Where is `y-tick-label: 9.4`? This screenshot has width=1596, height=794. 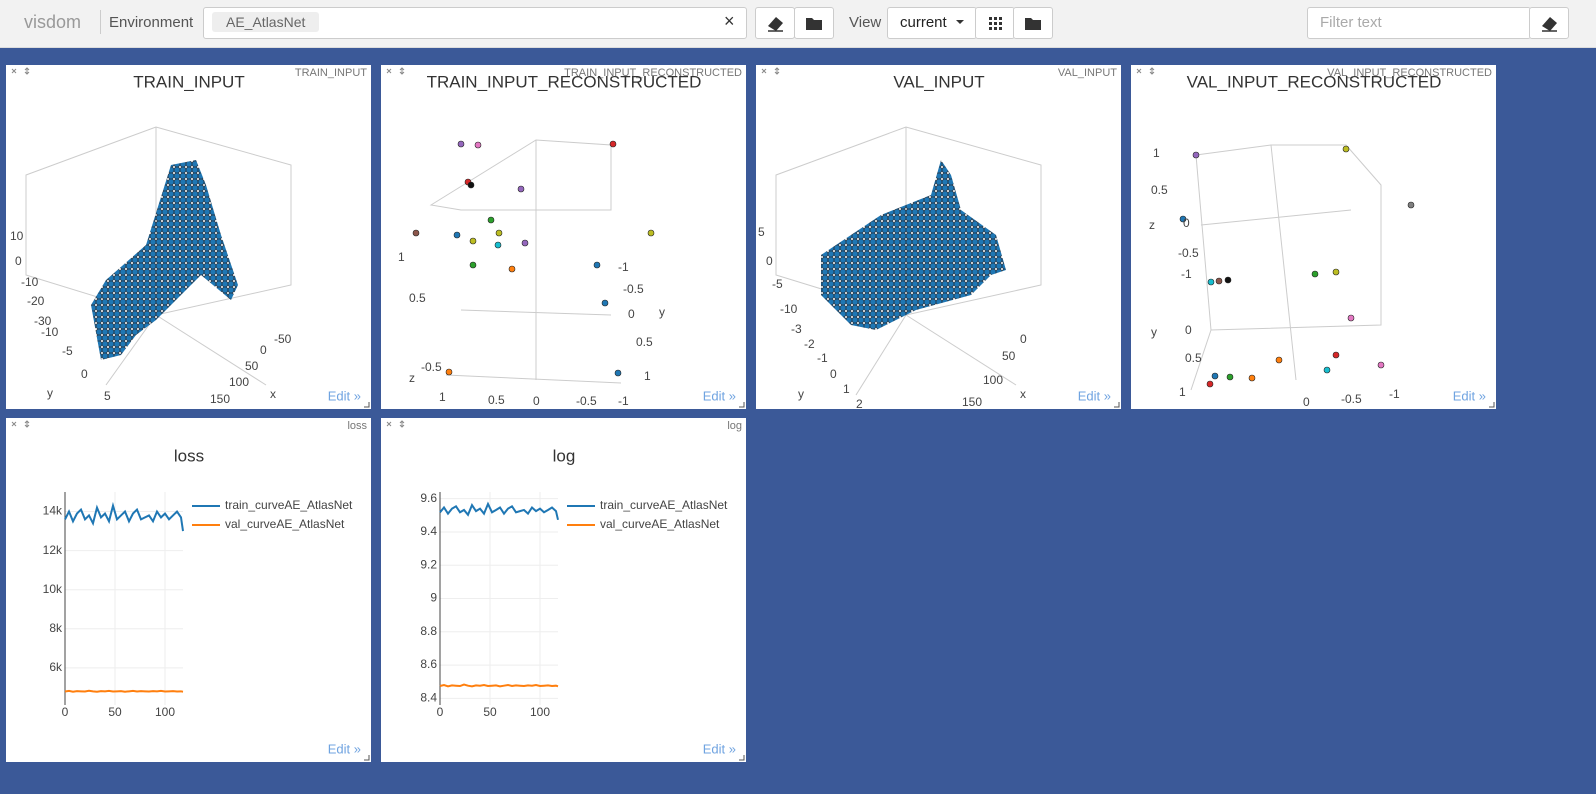
y-tick-label: 9.4 is located at coordinates (428, 531).